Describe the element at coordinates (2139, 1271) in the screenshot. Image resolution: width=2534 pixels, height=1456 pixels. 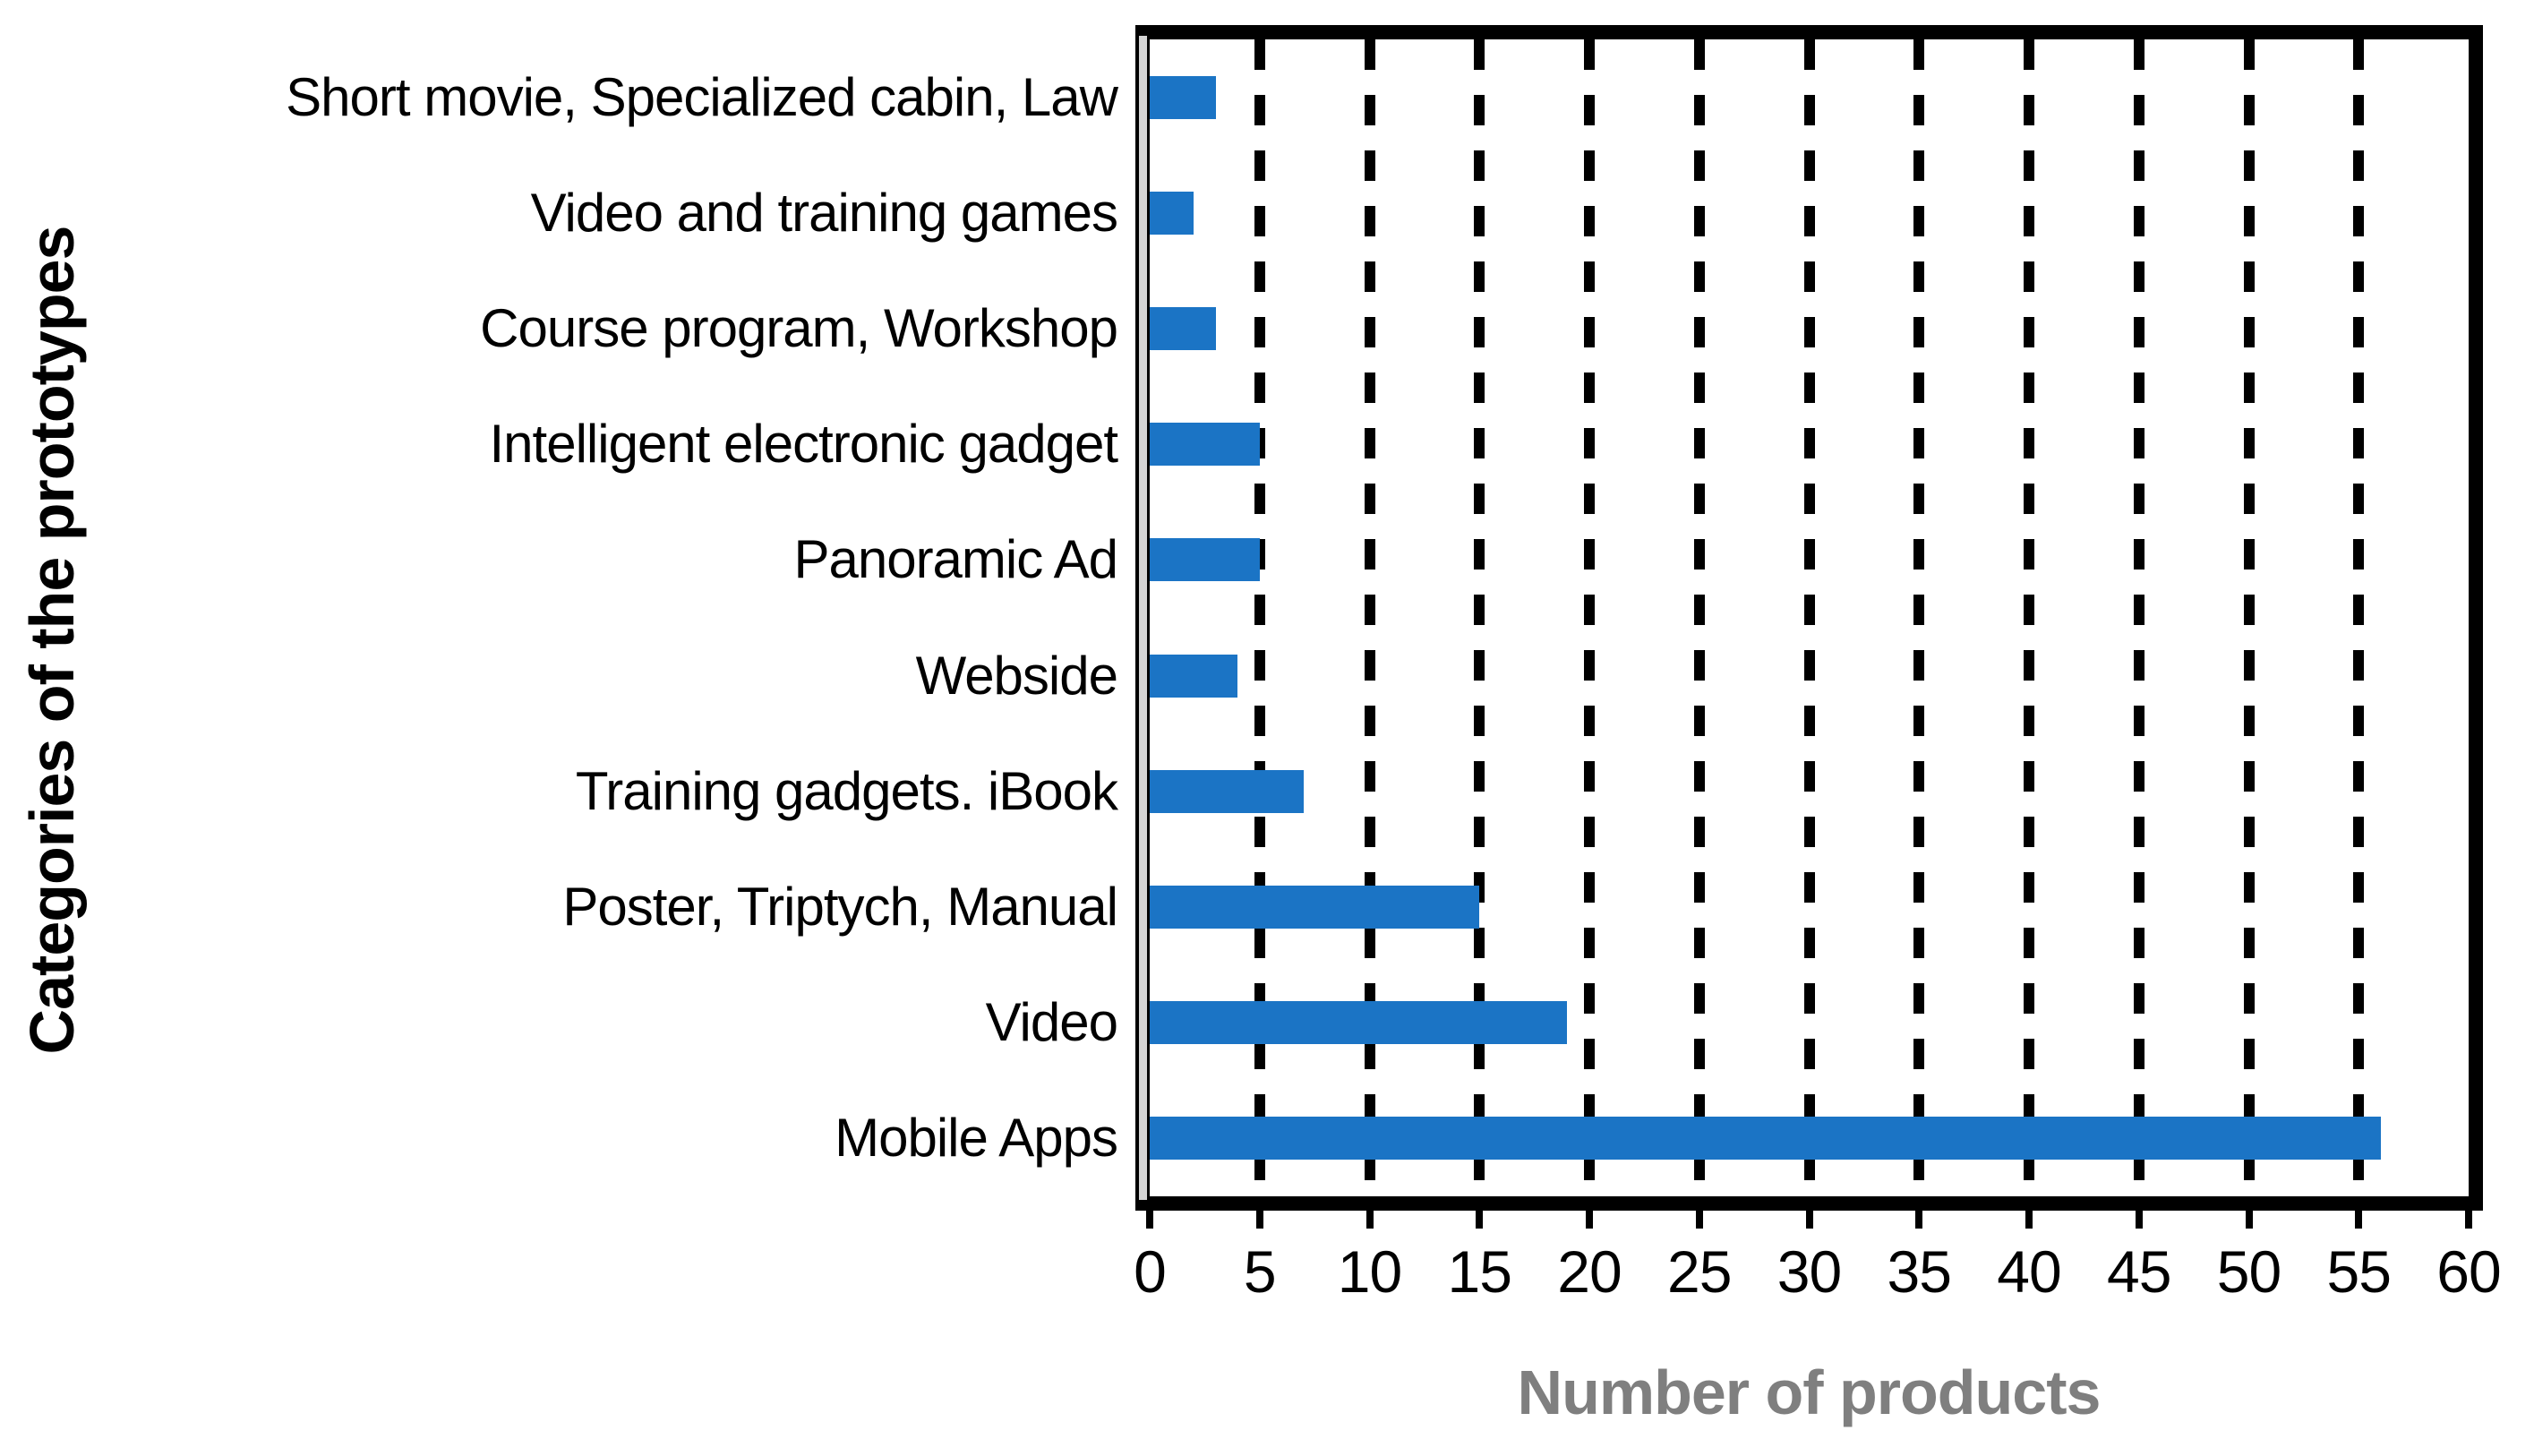
I see `x-tick-label: 45` at that location.